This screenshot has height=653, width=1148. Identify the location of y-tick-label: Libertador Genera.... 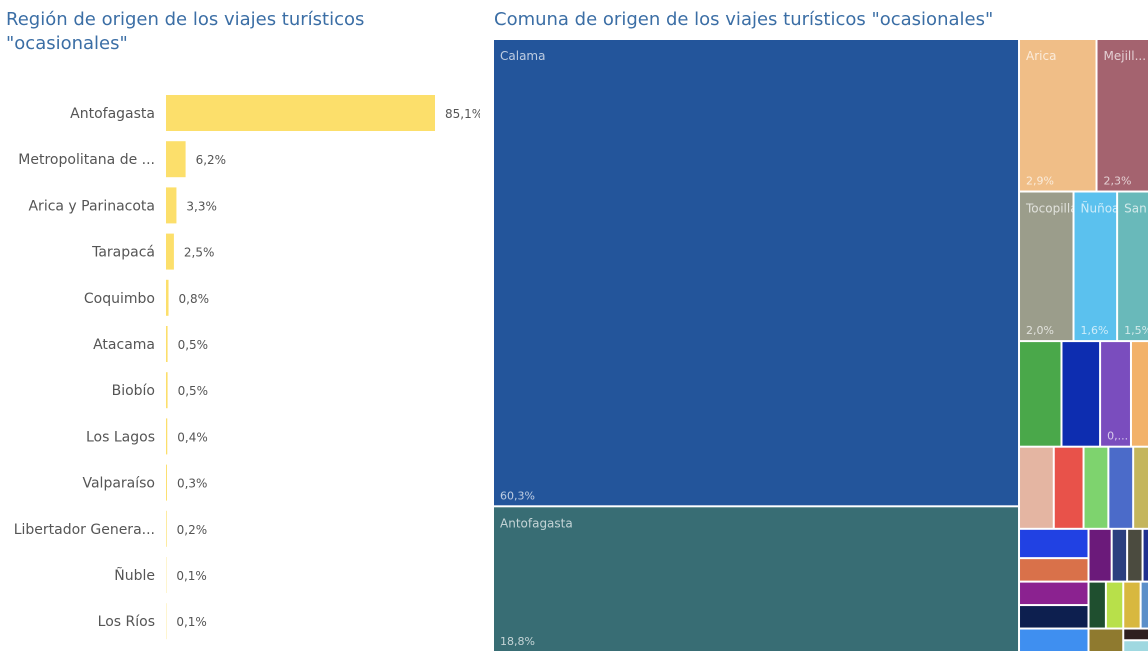
(84, 530).